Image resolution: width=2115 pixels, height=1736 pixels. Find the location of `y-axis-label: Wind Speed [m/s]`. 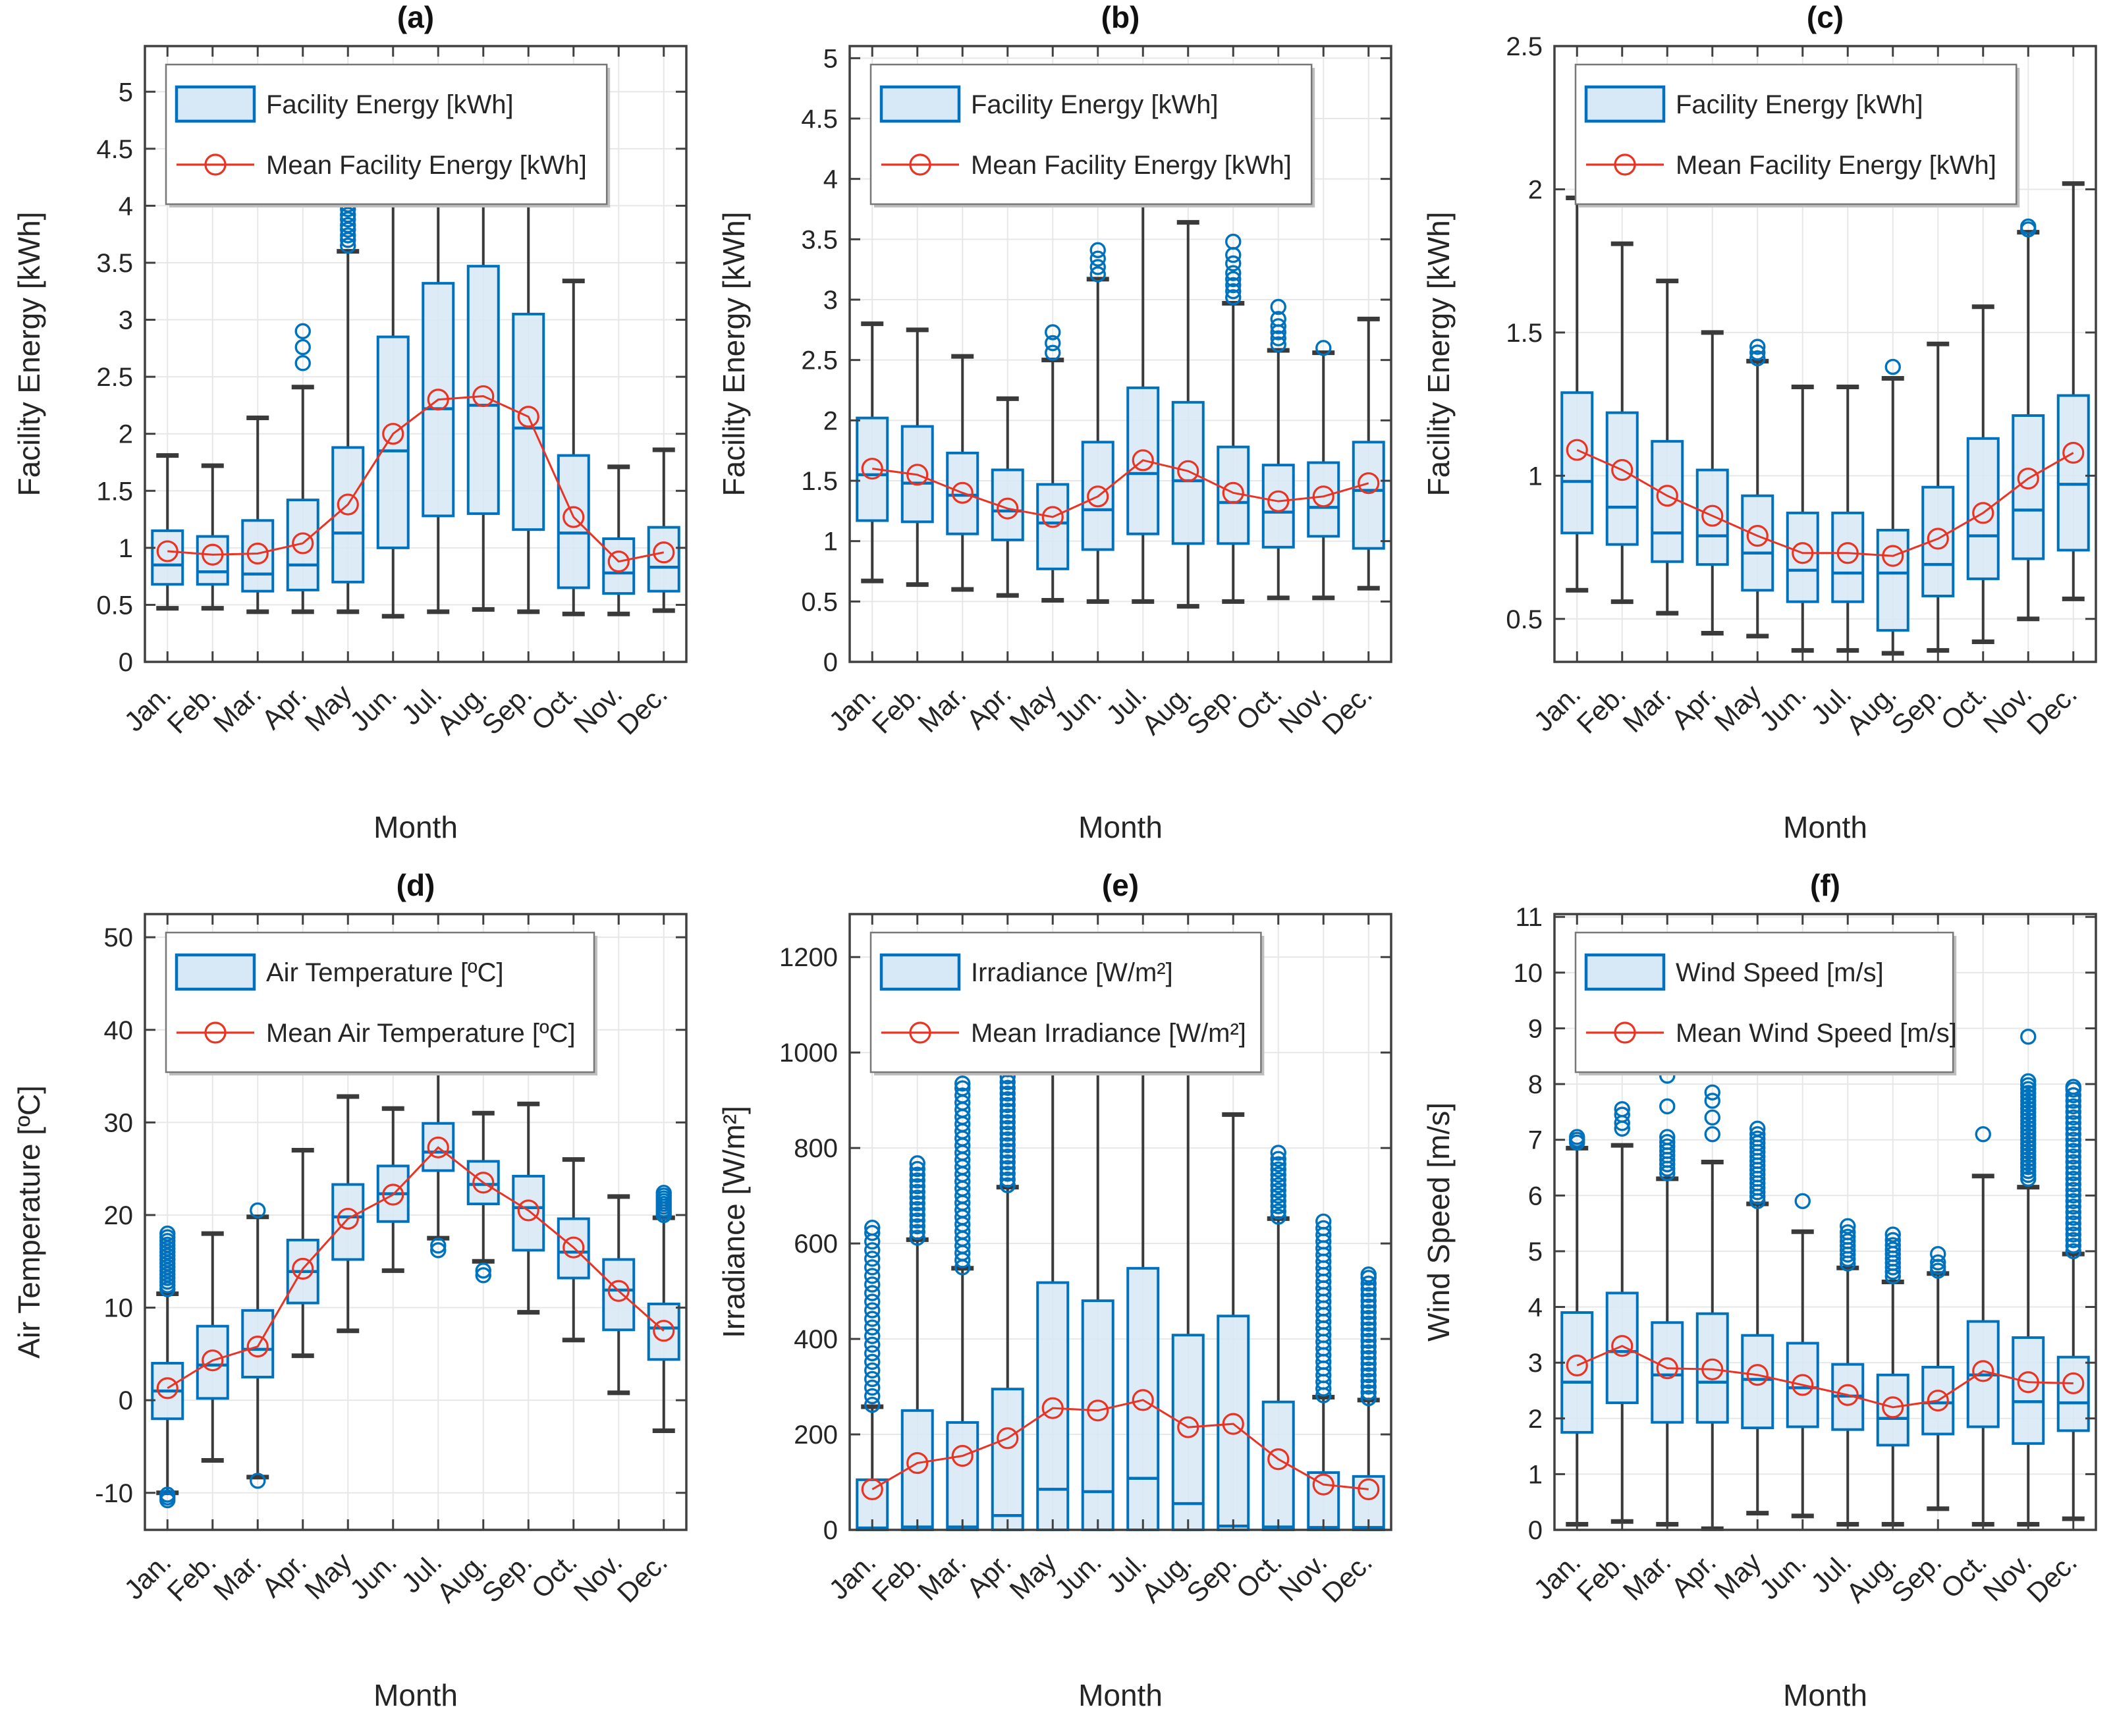

y-axis-label: Wind Speed [m/s] is located at coordinates (1438, 1222).